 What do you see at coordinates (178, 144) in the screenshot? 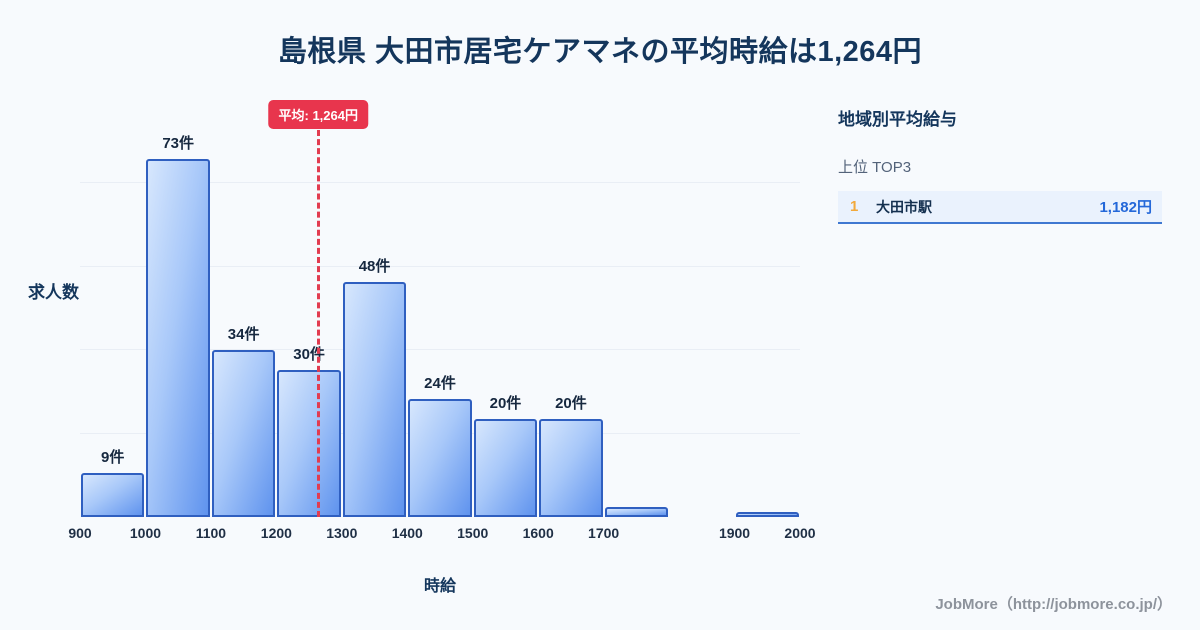
I see `bar-value-label: 73件` at bounding box center [178, 144].